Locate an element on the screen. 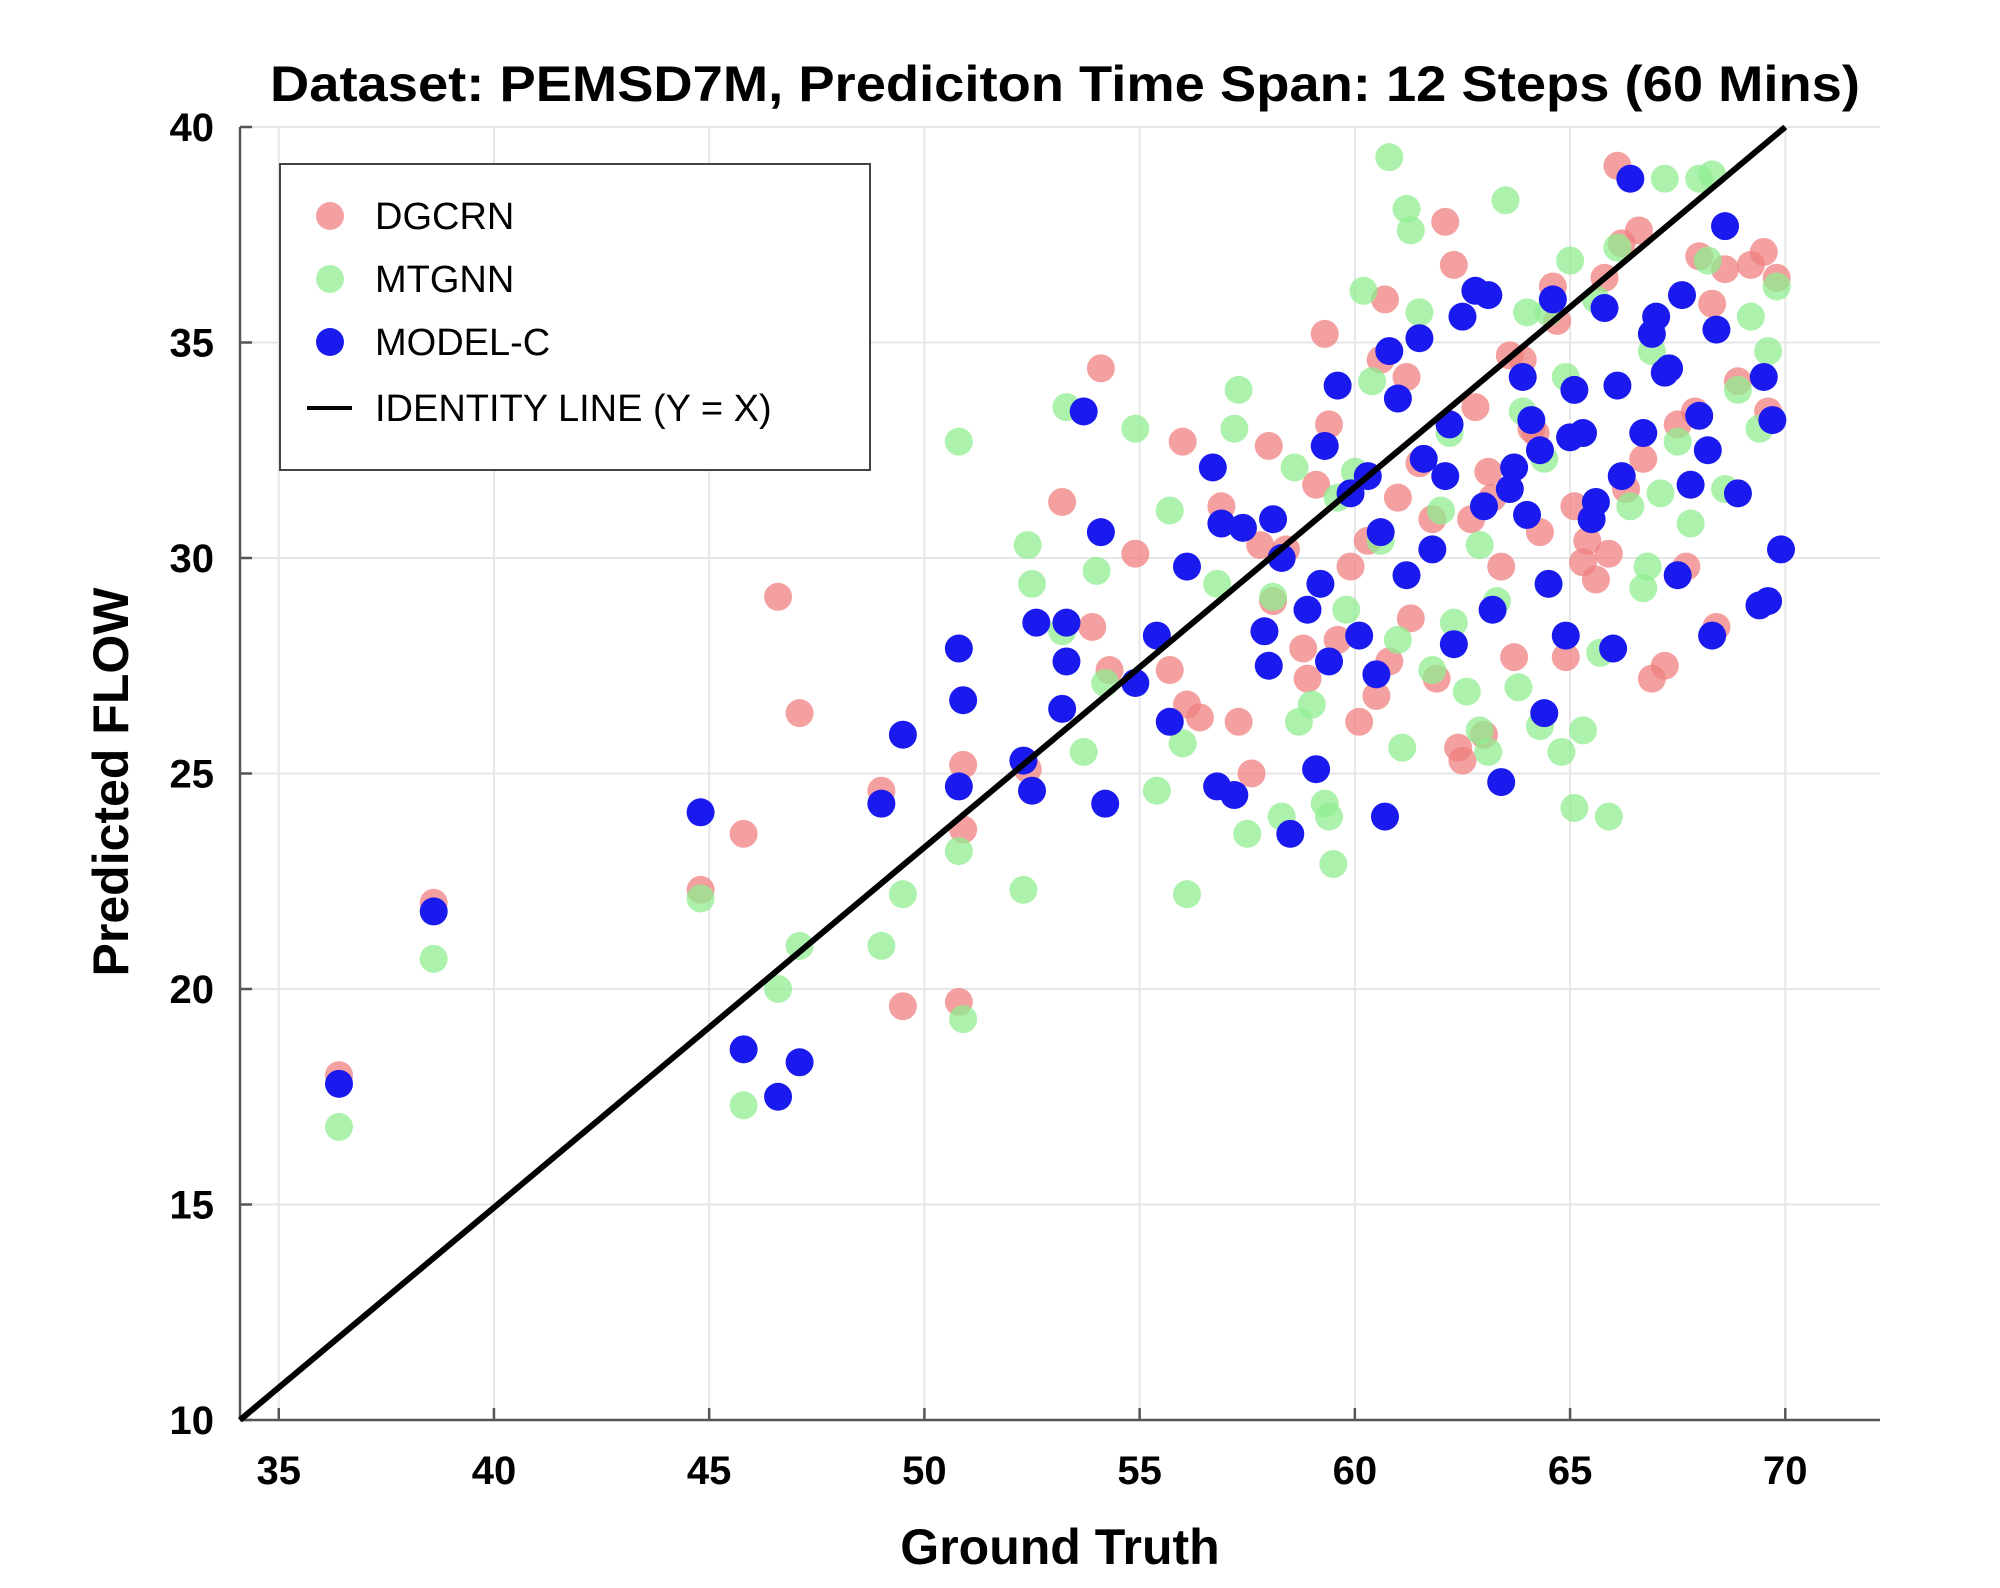 This screenshot has height=1588, width=2000. y-tick-label-3: 25 is located at coordinates (192, 775).